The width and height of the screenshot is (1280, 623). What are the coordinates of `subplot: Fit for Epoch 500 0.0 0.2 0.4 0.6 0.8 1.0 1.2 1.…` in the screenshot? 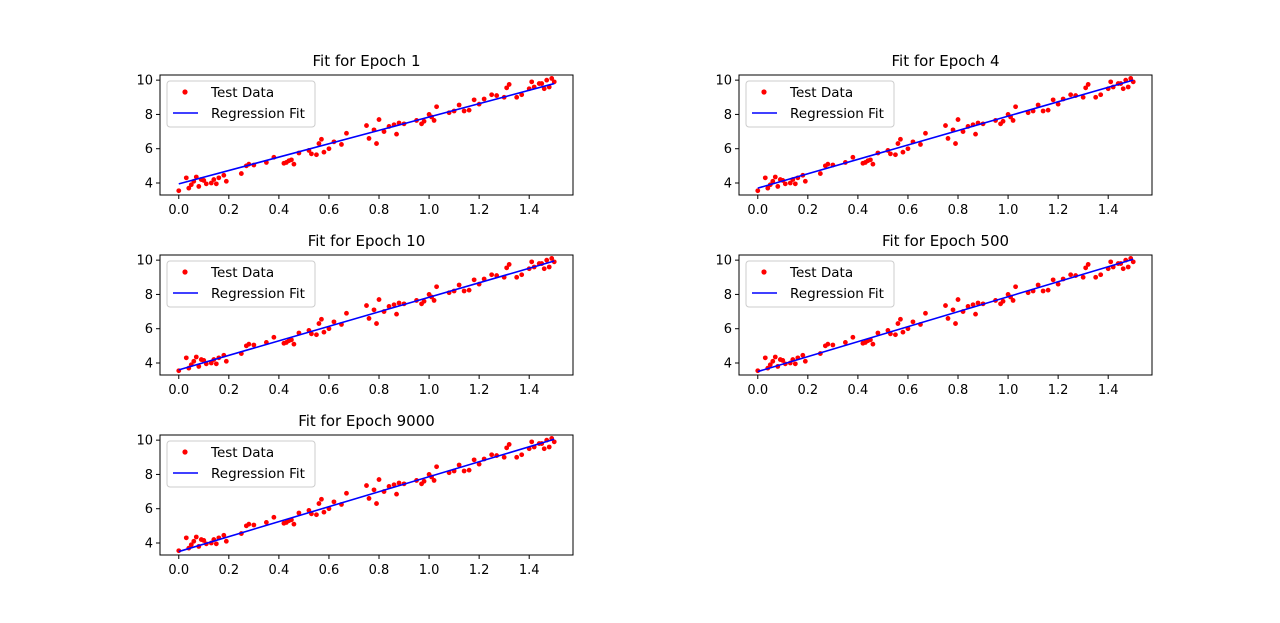 It's located at (934, 315).